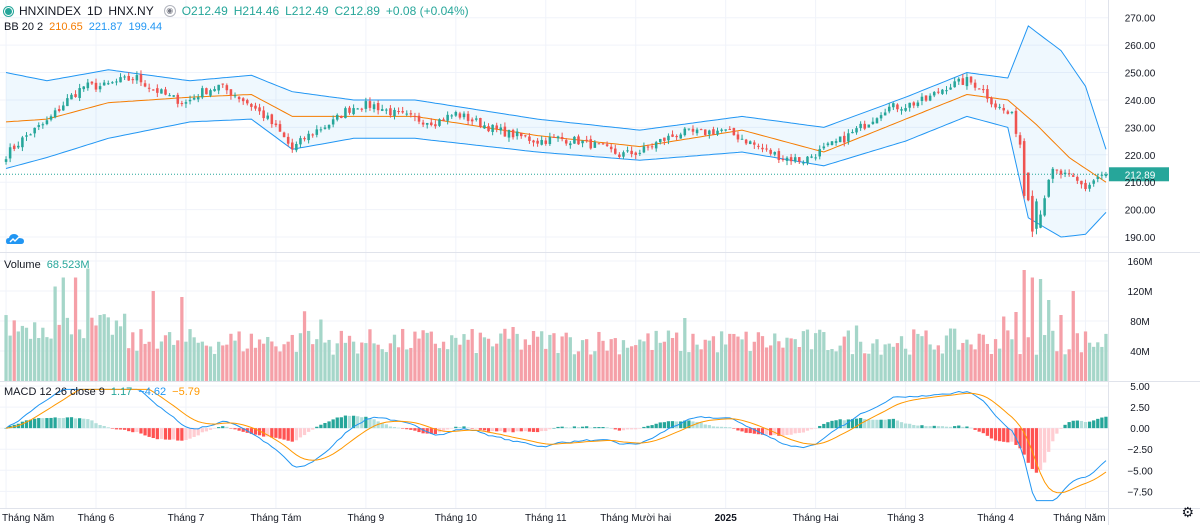 The width and height of the screenshot is (1200, 525). Describe the element at coordinates (102, 392) in the screenshot. I see `macd-legend: MACD 12 26 close 9 1.17 −4.62 −5.79` at that location.